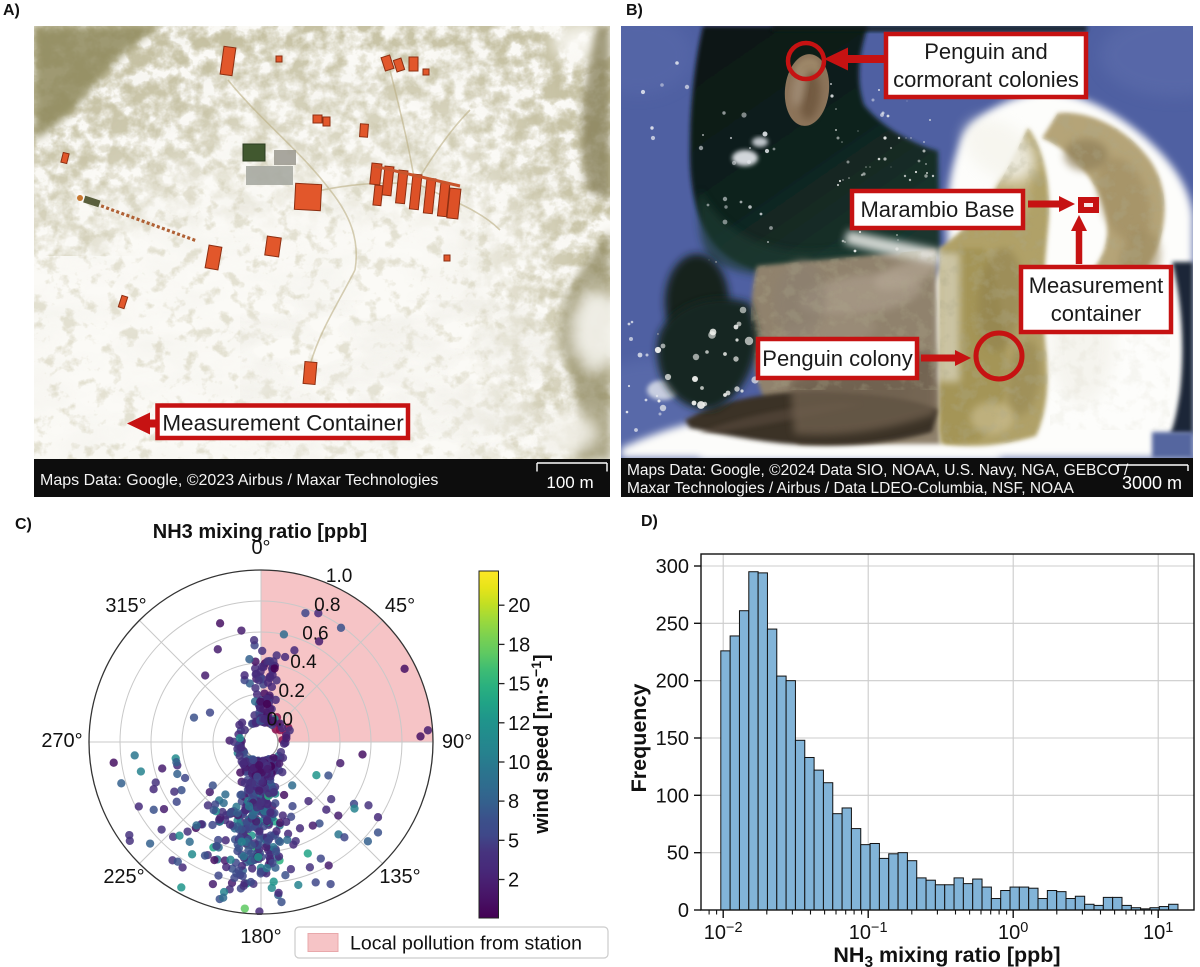  I want to click on svg-text: 200, so click(672, 682).